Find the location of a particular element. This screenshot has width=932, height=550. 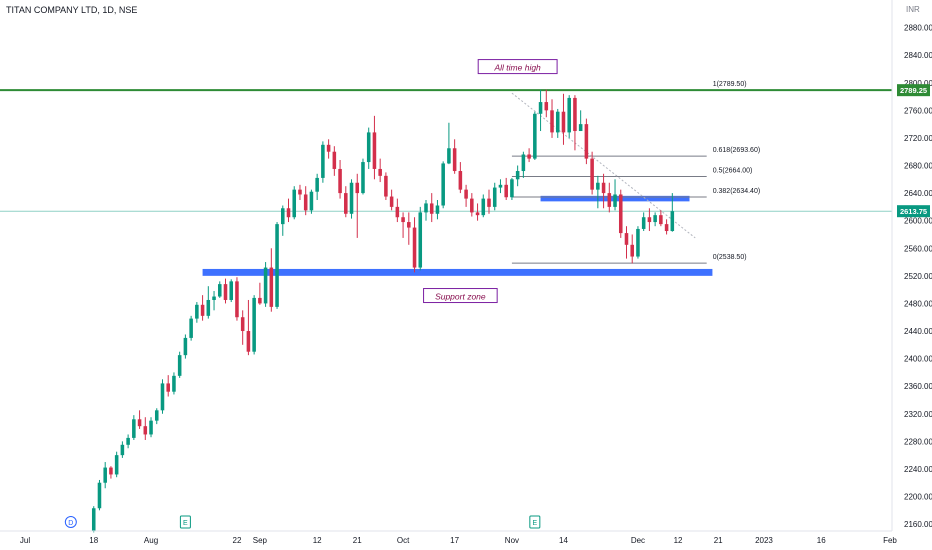

chart-title: TITAN COMPANY LTD, 1D, NSE is located at coordinates (71, 10).